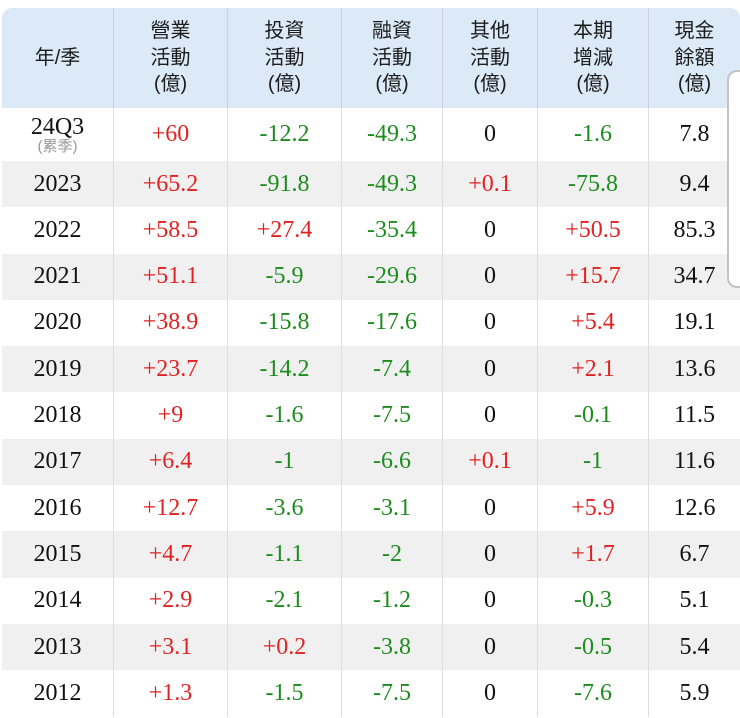  Describe the element at coordinates (170, 415) in the screenshot. I see `value-cell-operating: +9` at that location.